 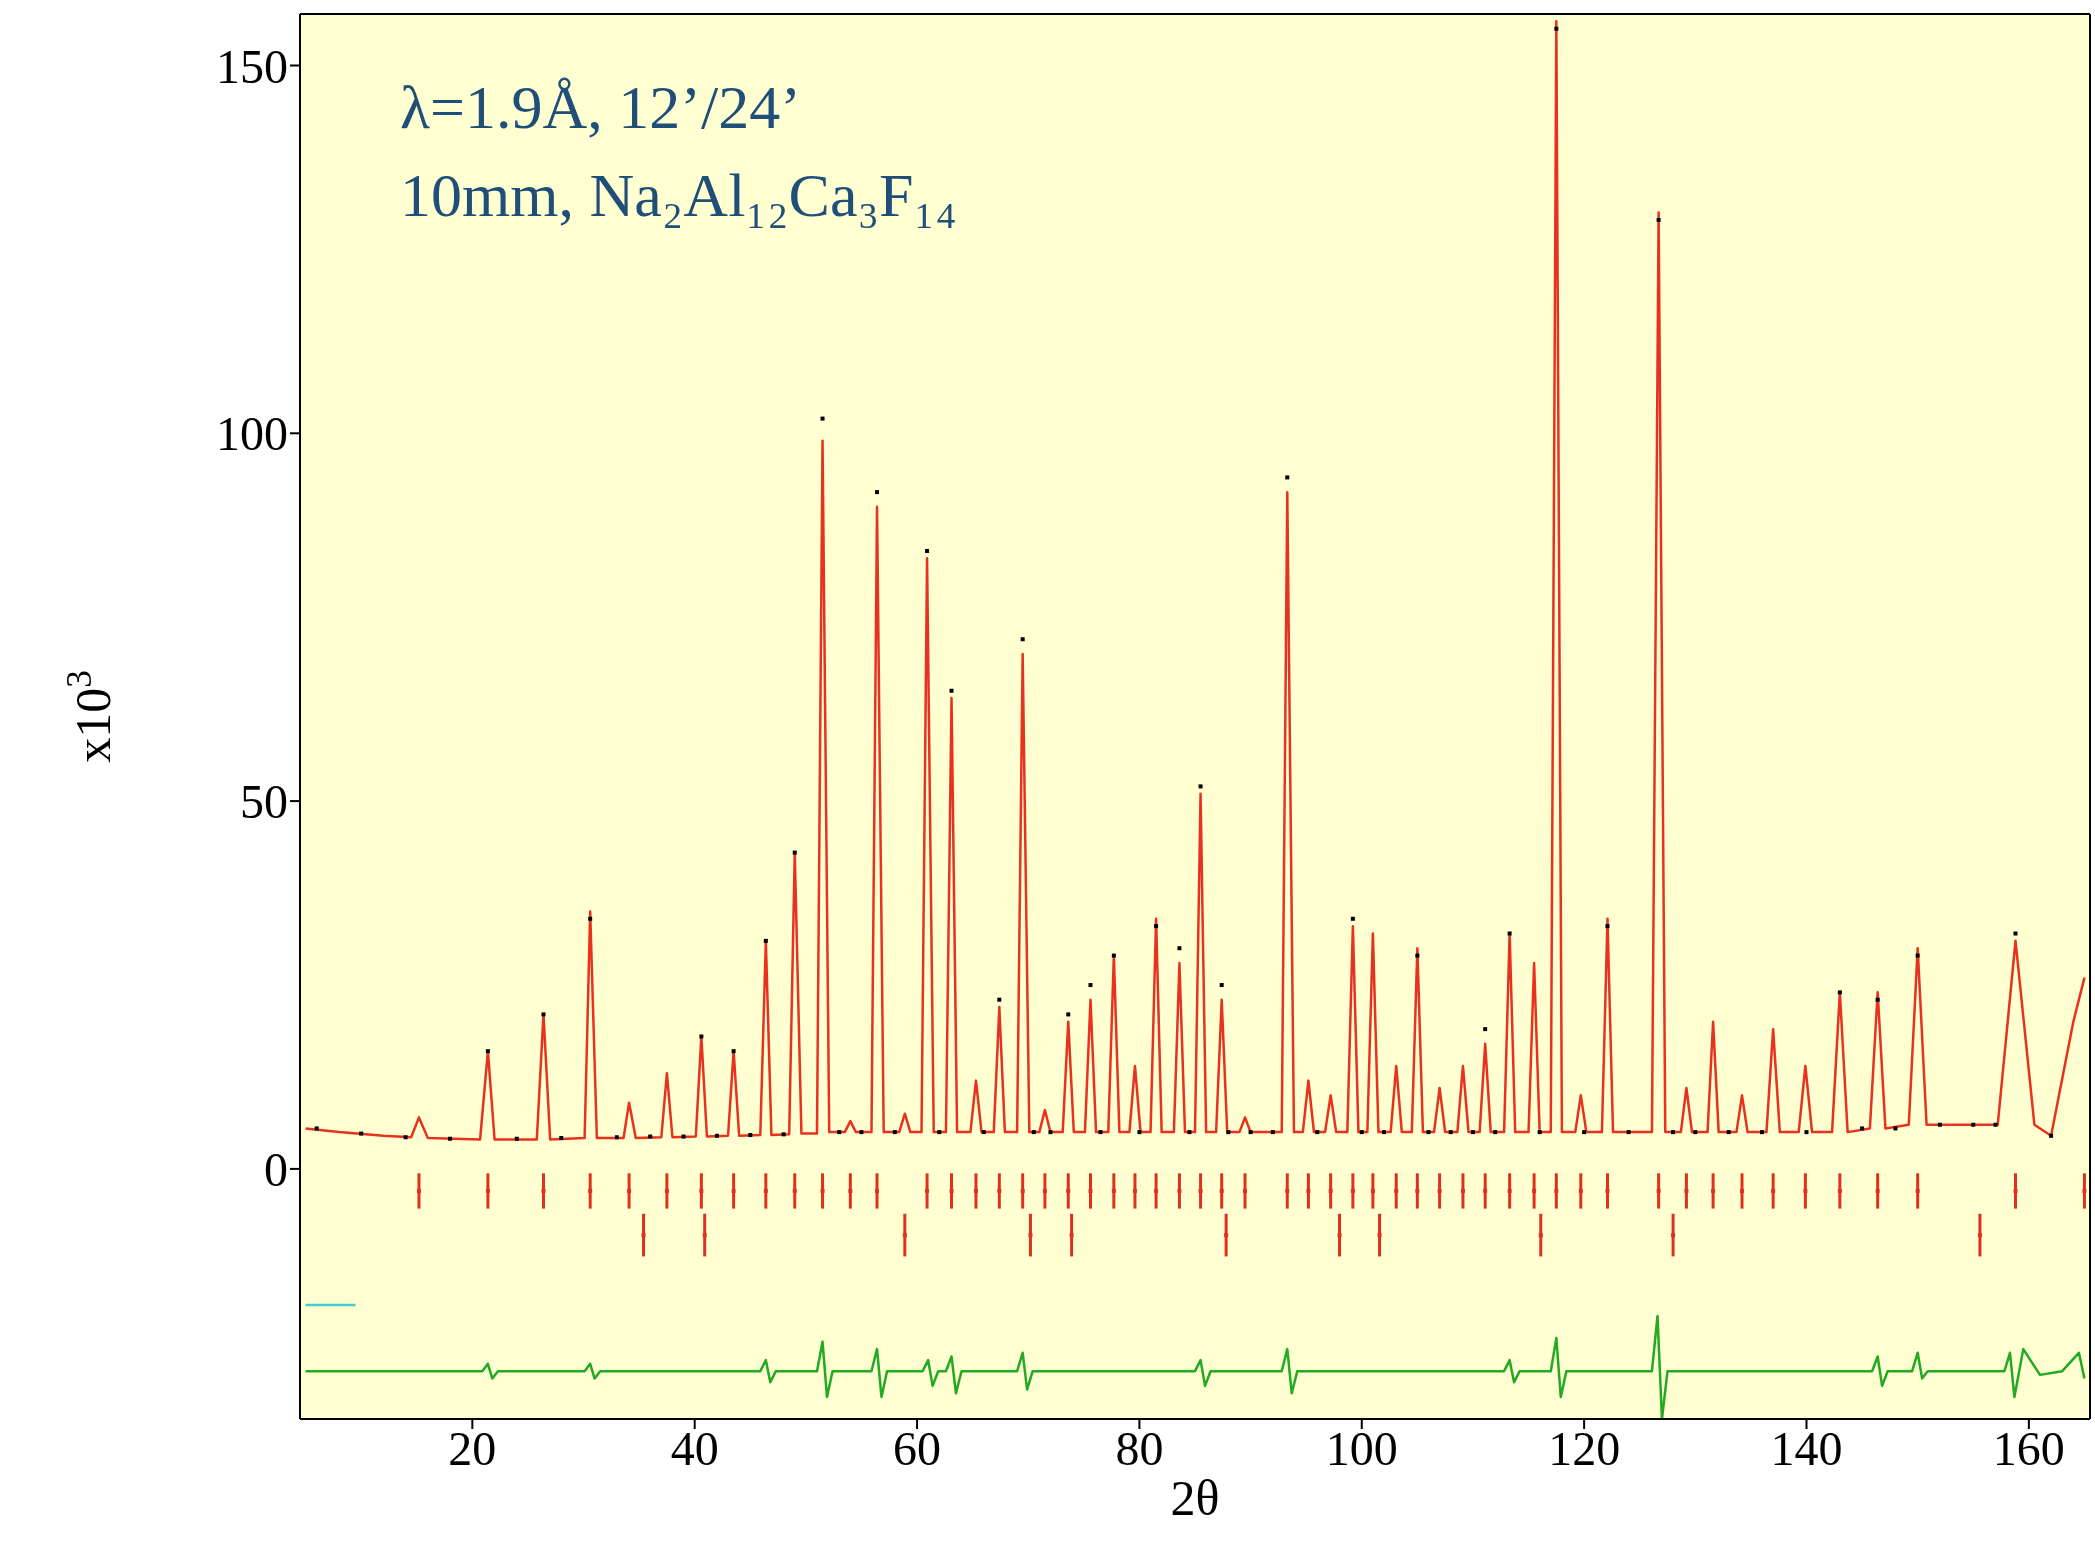 What do you see at coordinates (1806, 1449) in the screenshot?
I see `x-tick-label: 140` at bounding box center [1806, 1449].